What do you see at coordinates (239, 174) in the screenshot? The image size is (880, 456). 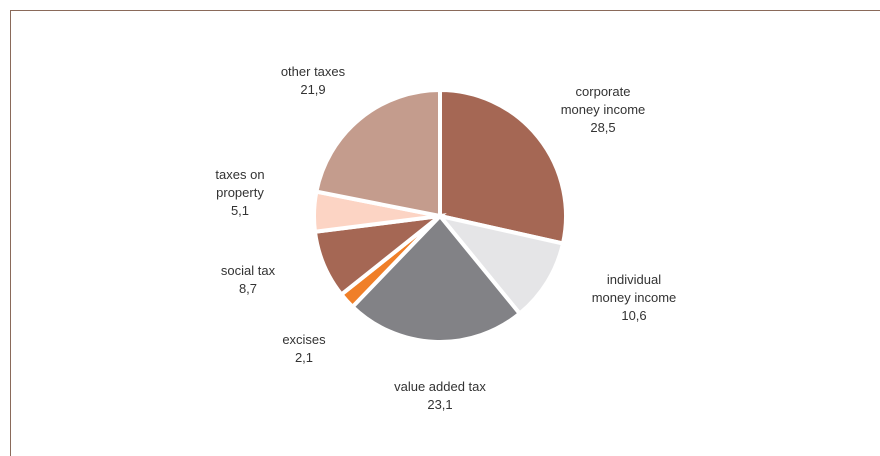 I see `slice-label-line: taxes on` at bounding box center [239, 174].